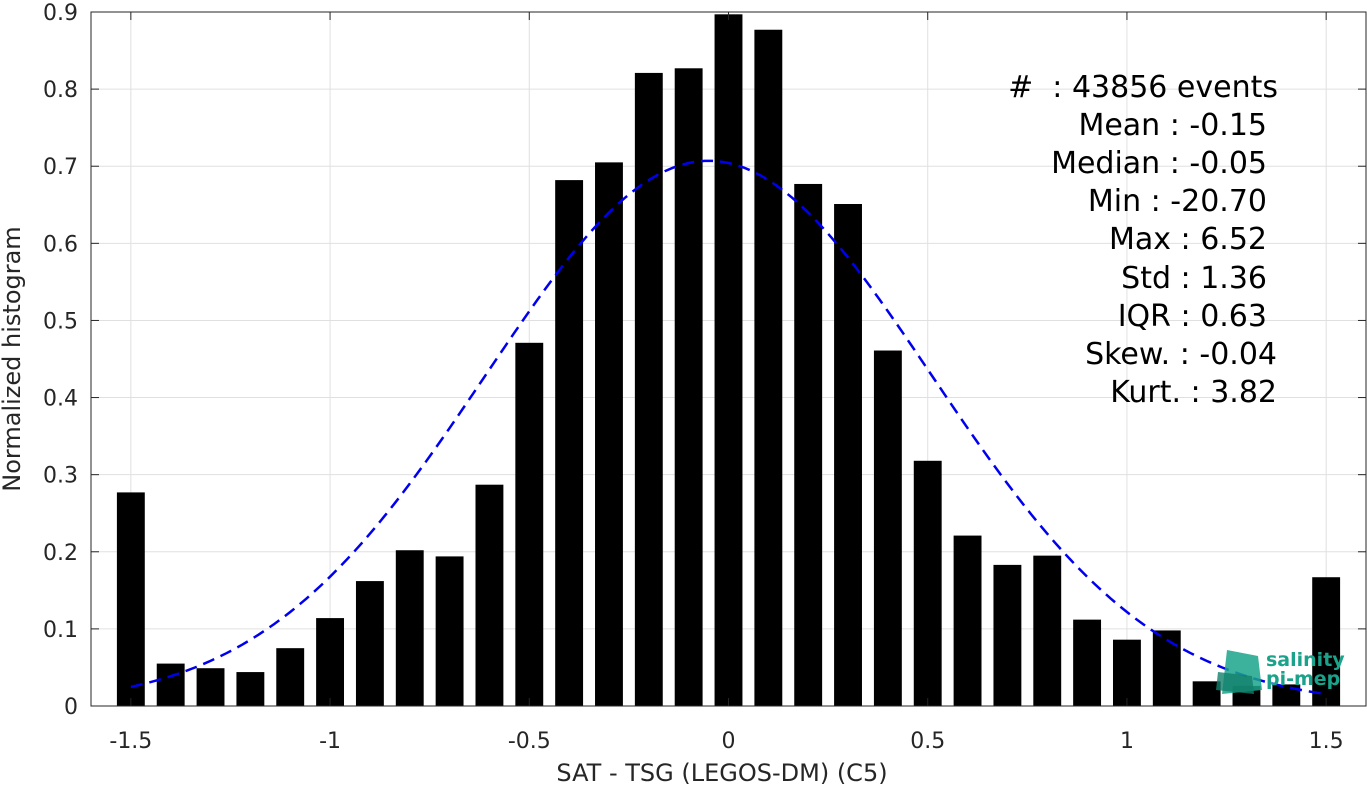  What do you see at coordinates (1193, 392) in the screenshot?
I see `stat-kurt: Kurt. : 3.82` at bounding box center [1193, 392].